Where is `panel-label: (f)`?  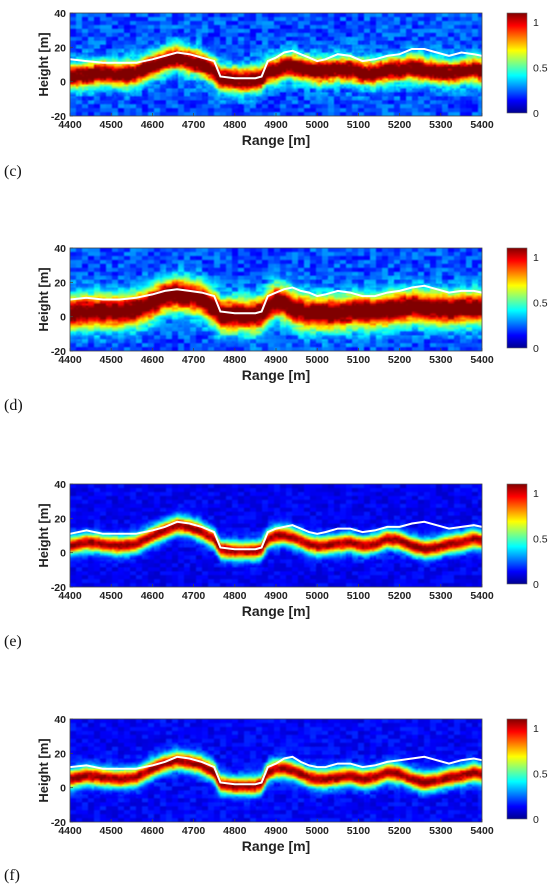
panel-label: (f) is located at coordinates (12, 875).